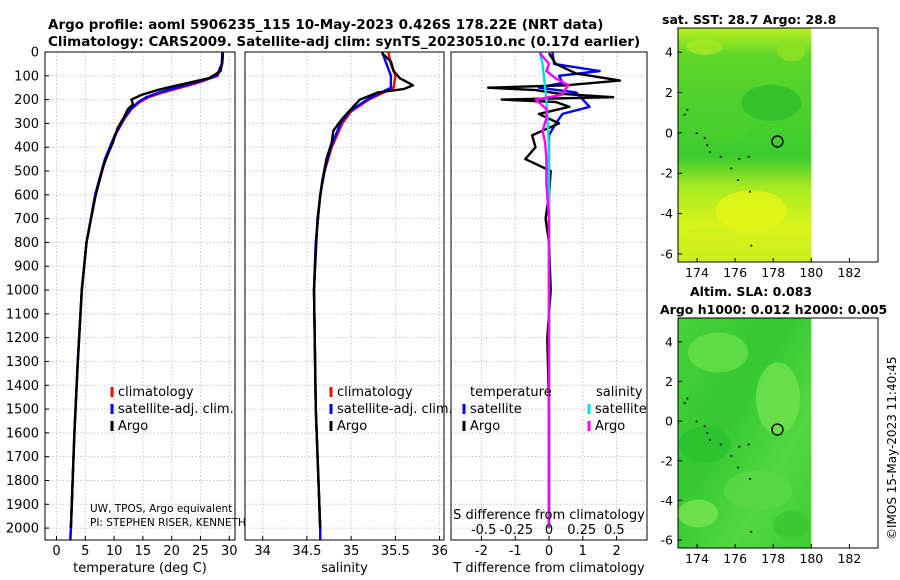 The image size is (900, 580). Describe the element at coordinates (511, 392) in the screenshot. I see `legend-temperature-title: temperature` at that location.